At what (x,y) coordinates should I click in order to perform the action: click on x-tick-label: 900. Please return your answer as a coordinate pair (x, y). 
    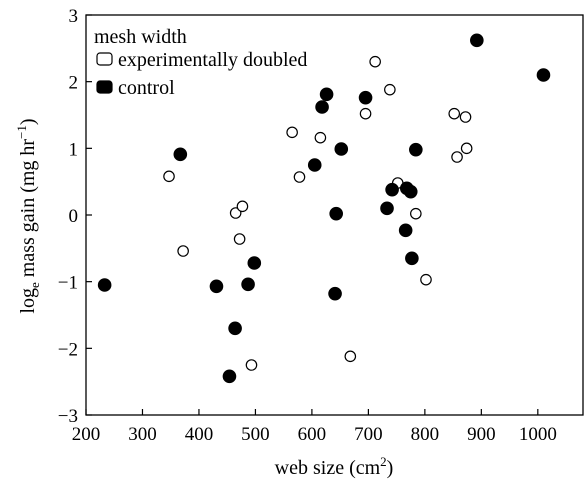
    Looking at the image, I should click on (481, 434).